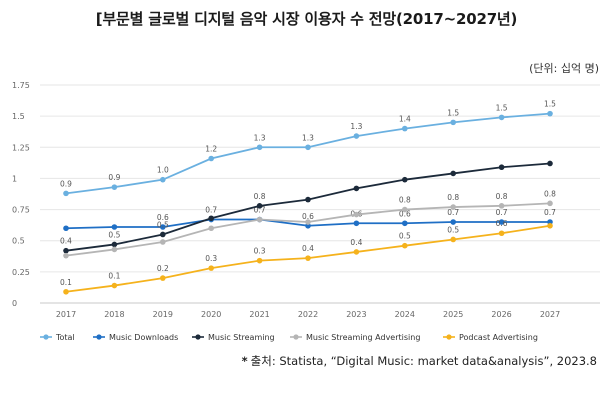 The image size is (613, 401). What do you see at coordinates (550, 314) in the screenshot?
I see `x-tick-label: 2027` at bounding box center [550, 314].